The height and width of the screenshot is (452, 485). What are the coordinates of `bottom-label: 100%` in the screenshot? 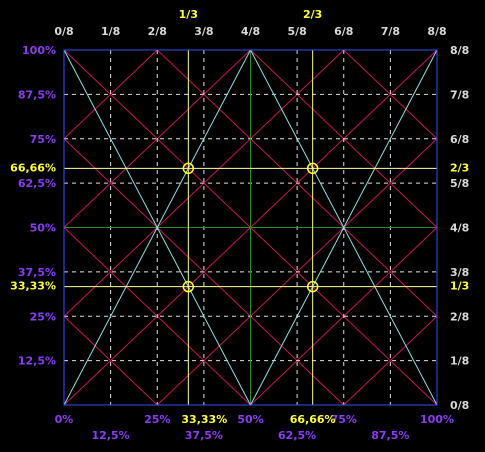 It's located at (437, 419).